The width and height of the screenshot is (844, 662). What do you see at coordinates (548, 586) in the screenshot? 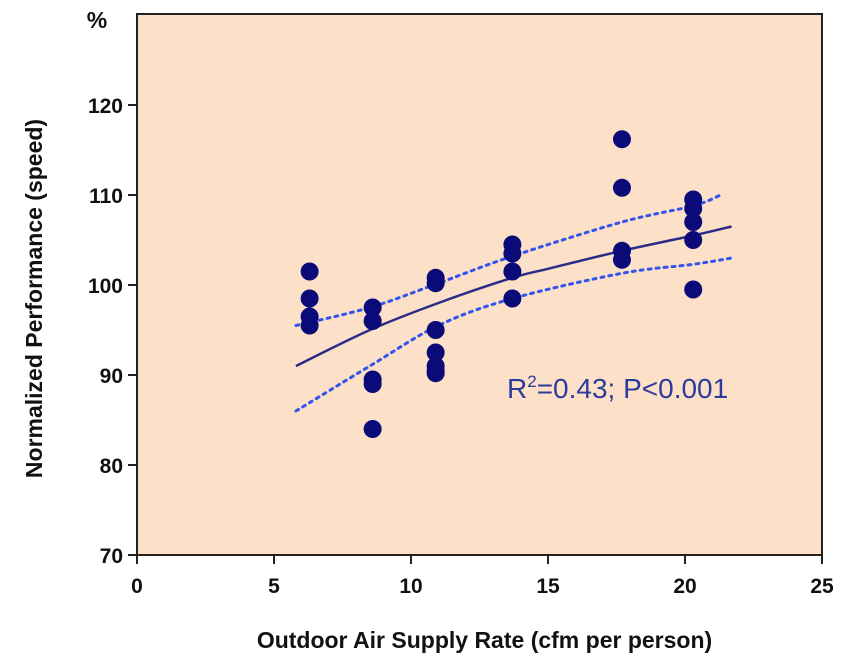
I see `x-tick-label: 15` at bounding box center [548, 586].